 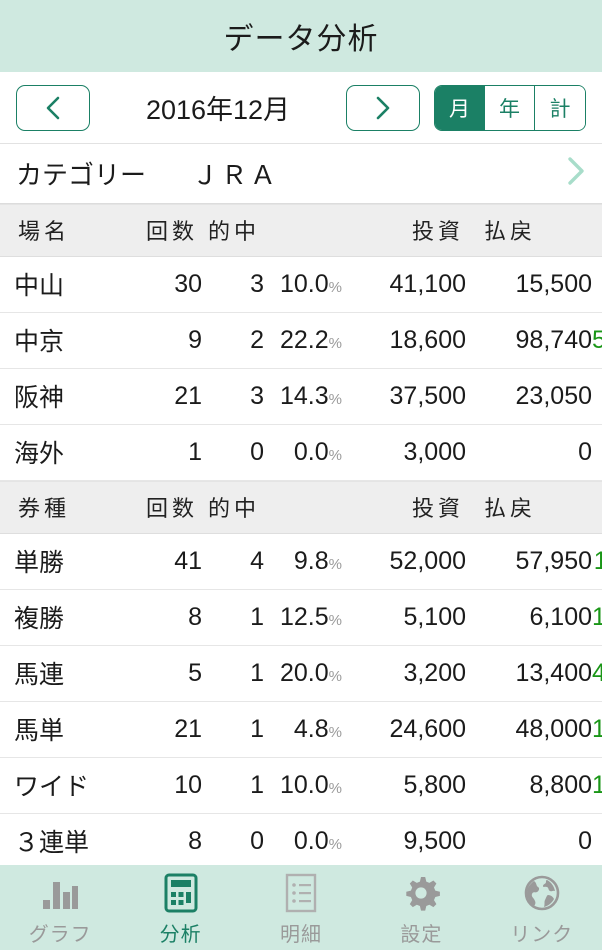 I want to click on cell-investment: 5,800, so click(x=408, y=785).